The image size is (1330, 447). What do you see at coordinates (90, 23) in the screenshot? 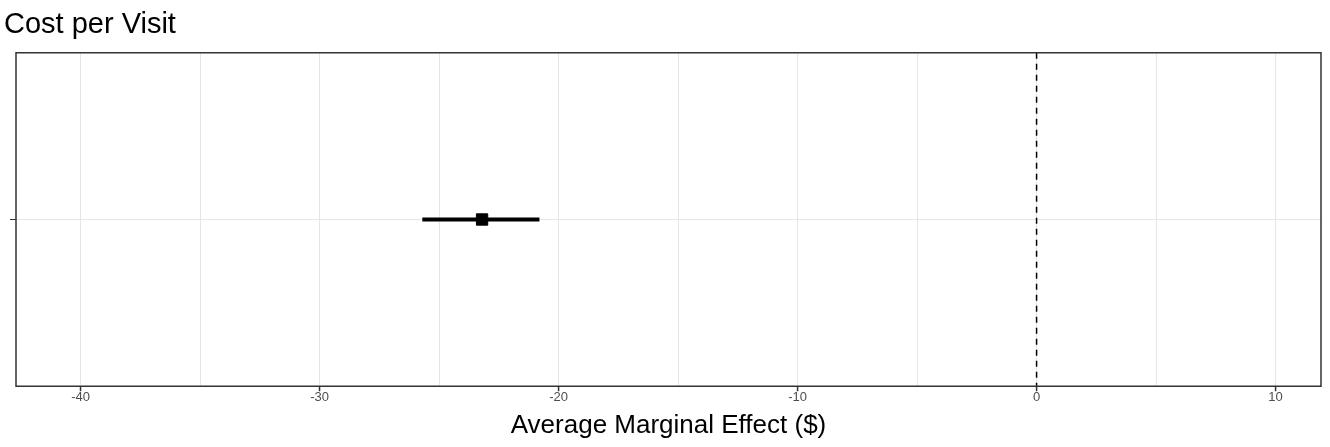
I see `chart-title: Cost per Visit` at bounding box center [90, 23].